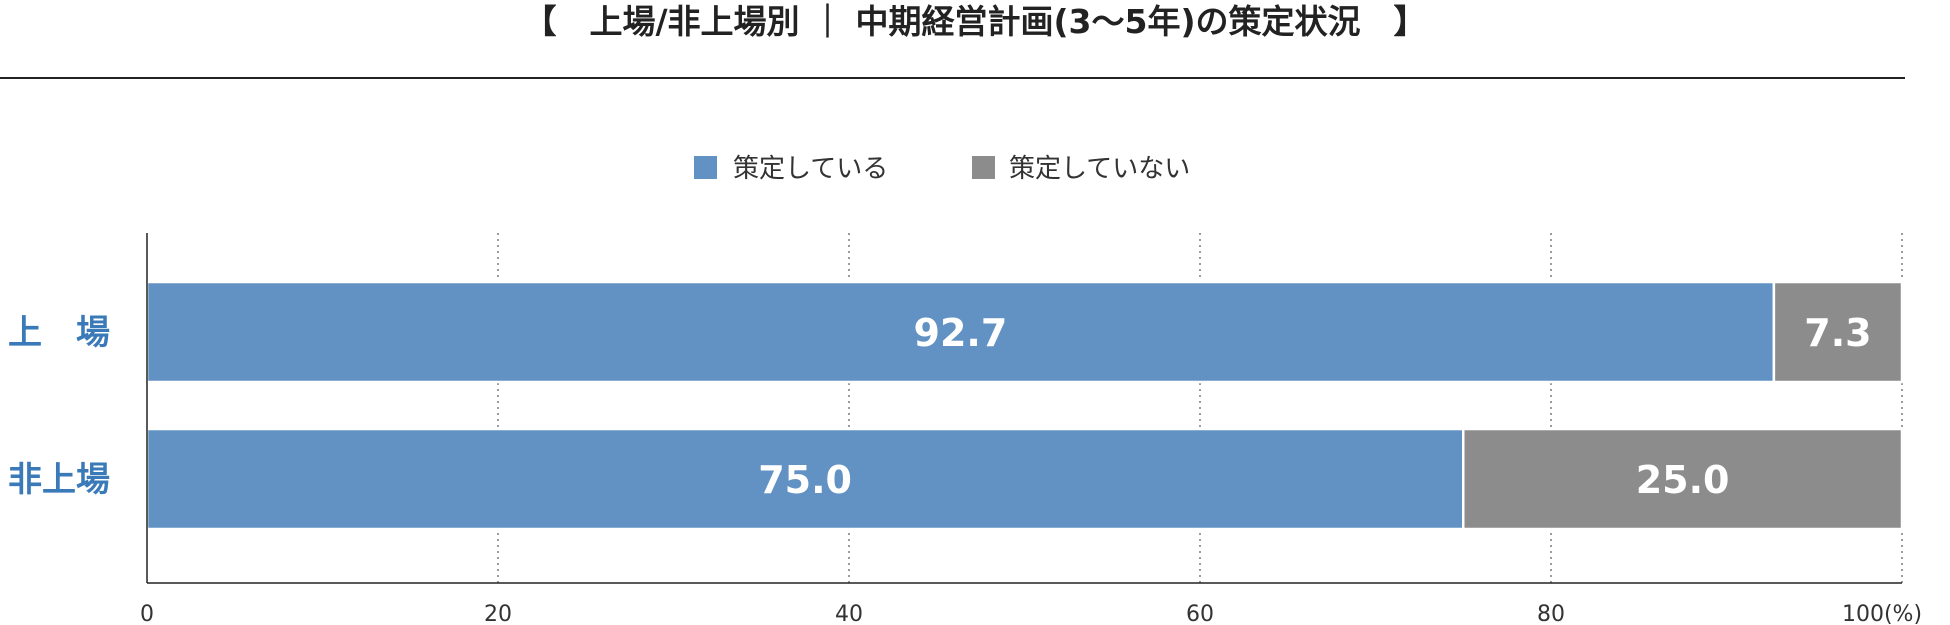  I want to click on value-label-2-series-1: 75.0, so click(805, 480).